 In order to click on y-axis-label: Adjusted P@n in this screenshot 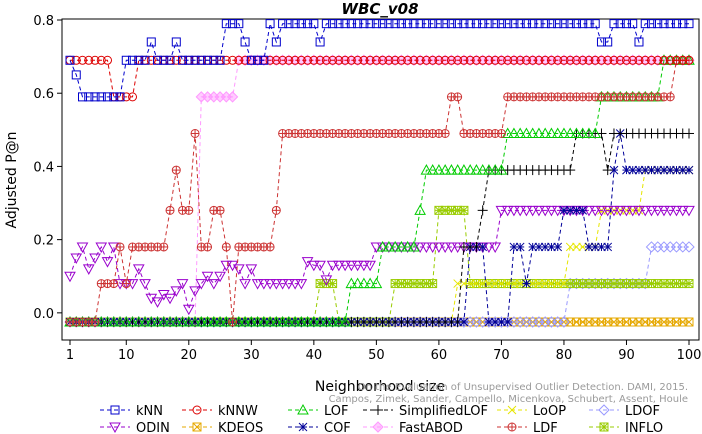, I will do `click(12, 179)`.